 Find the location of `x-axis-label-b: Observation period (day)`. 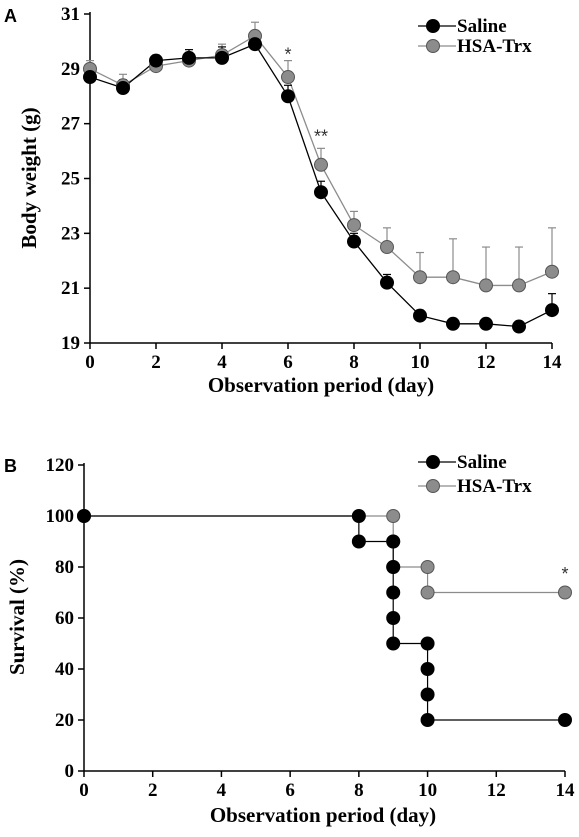

x-axis-label-b: Observation period (day) is located at coordinates (323, 815).